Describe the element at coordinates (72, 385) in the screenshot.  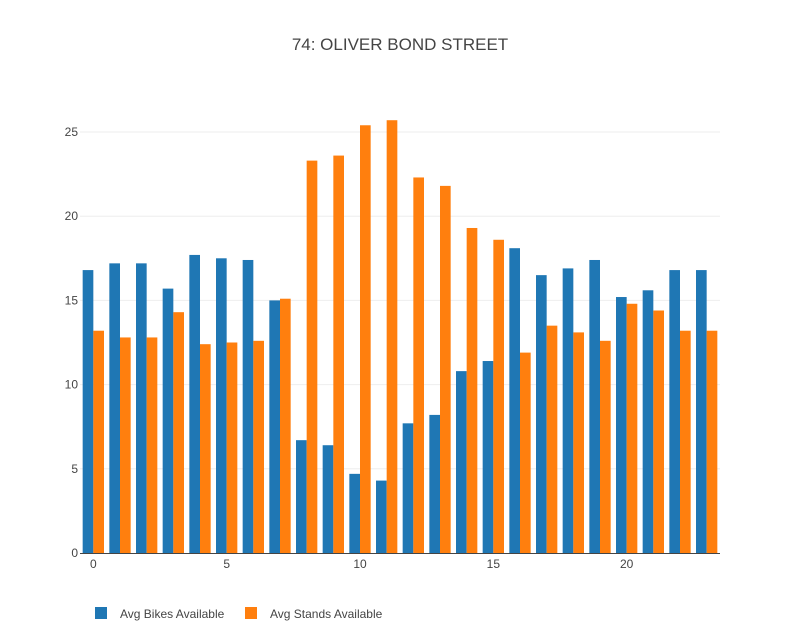
I see `y-tick-label: 10` at that location.